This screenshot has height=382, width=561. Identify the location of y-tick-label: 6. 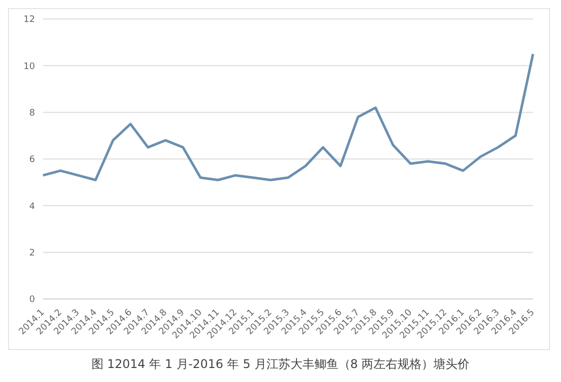
(32, 160).